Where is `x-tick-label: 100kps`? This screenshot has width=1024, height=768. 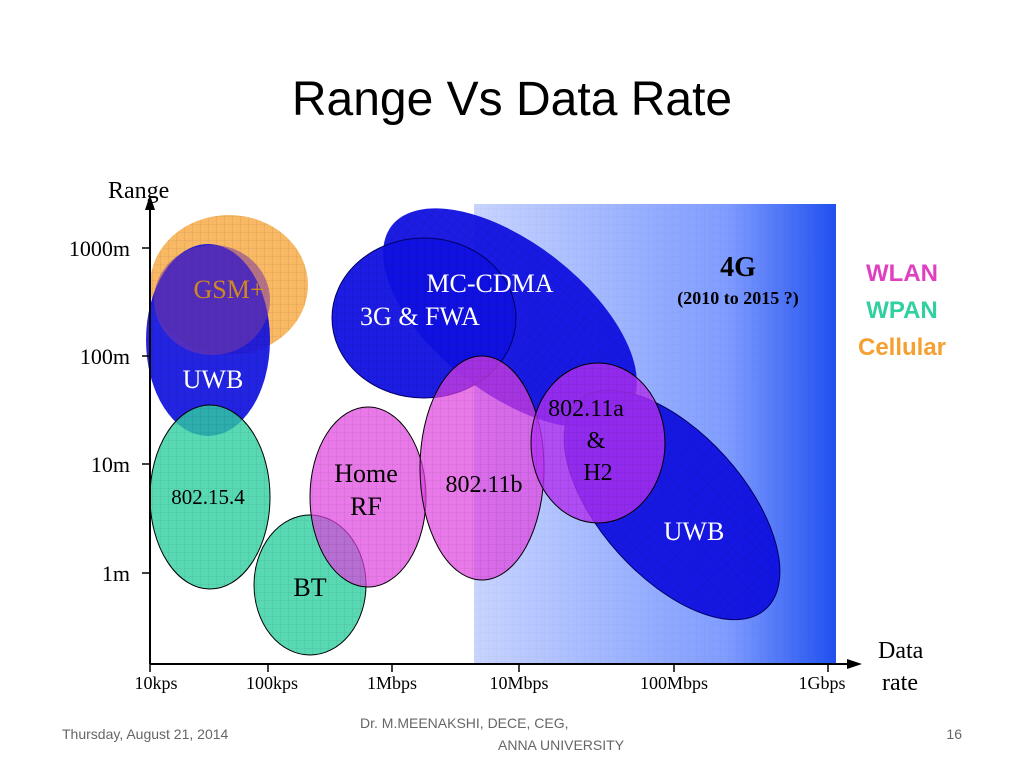
x-tick-label: 100kps is located at coordinates (272, 683).